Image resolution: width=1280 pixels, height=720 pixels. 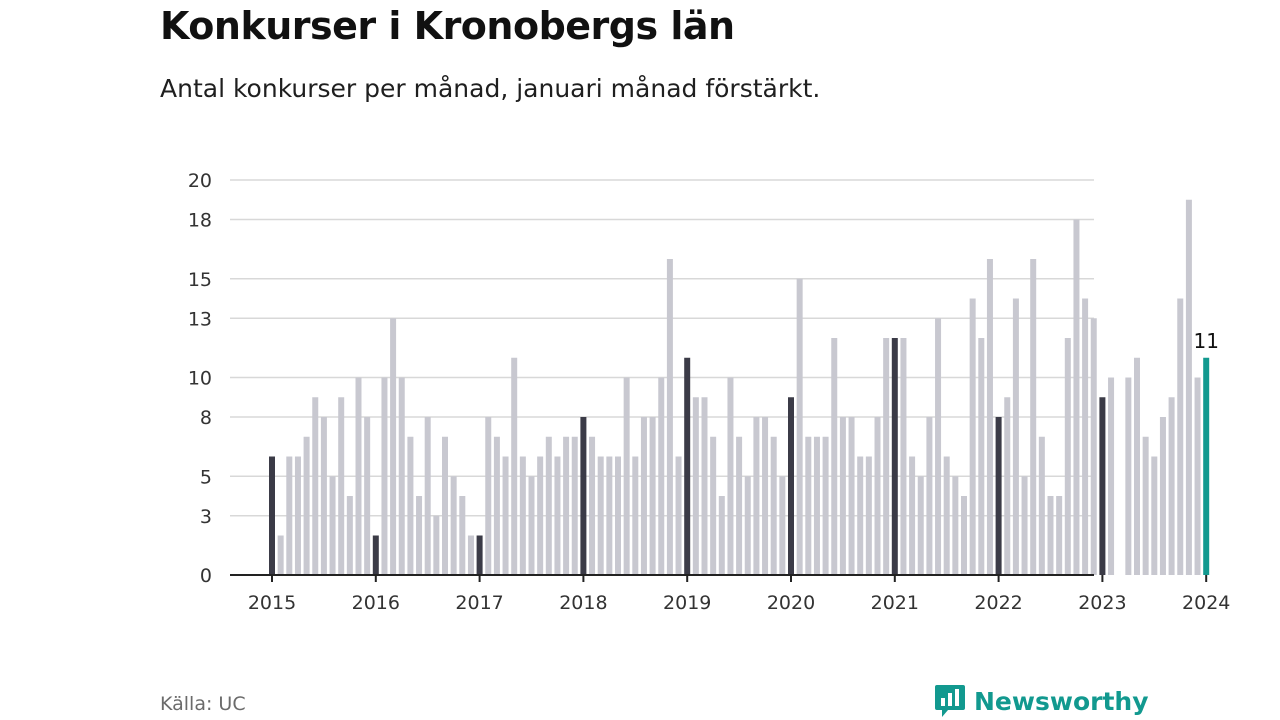 What do you see at coordinates (950, 701) in the screenshot?
I see `newsworthy-icon` at bounding box center [950, 701].